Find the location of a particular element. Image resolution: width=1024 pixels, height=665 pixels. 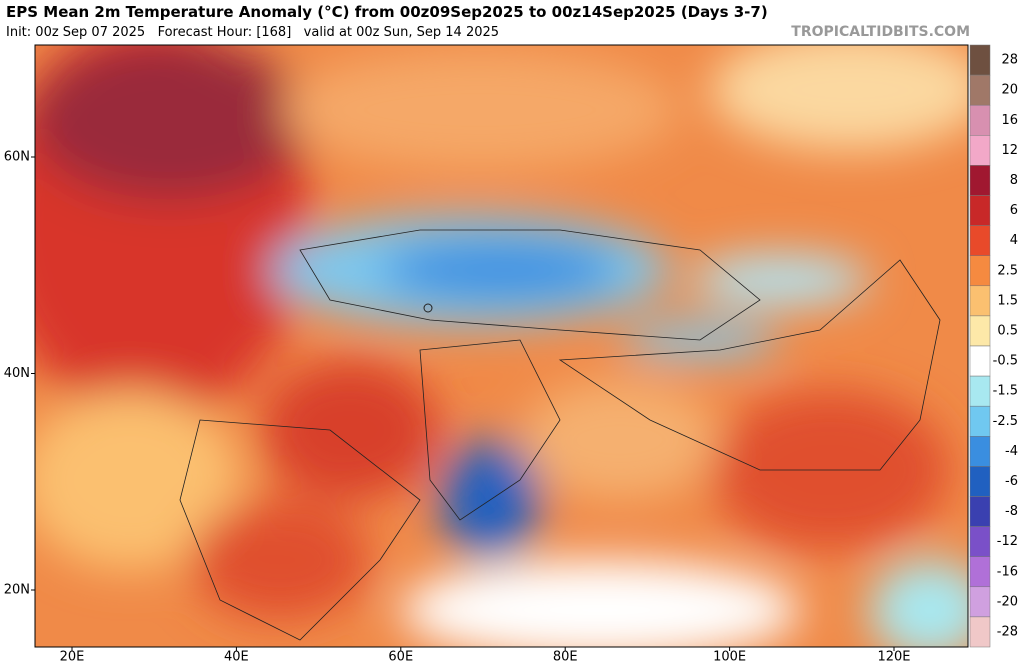

colorbar-label: -28 is located at coordinates (1007, 631).